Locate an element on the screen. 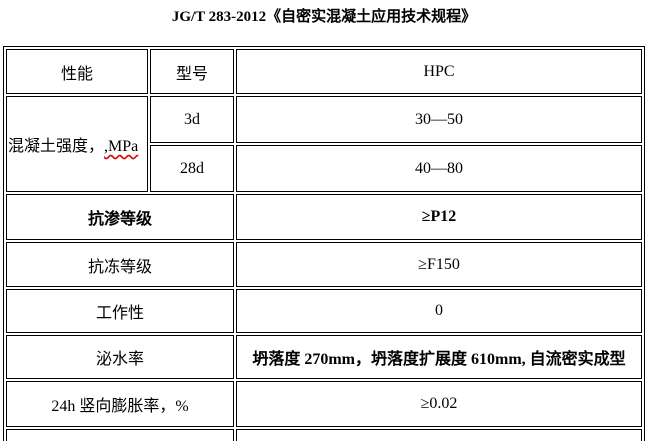  bleeding-label-cell: 泌水率 is located at coordinates (120, 357).